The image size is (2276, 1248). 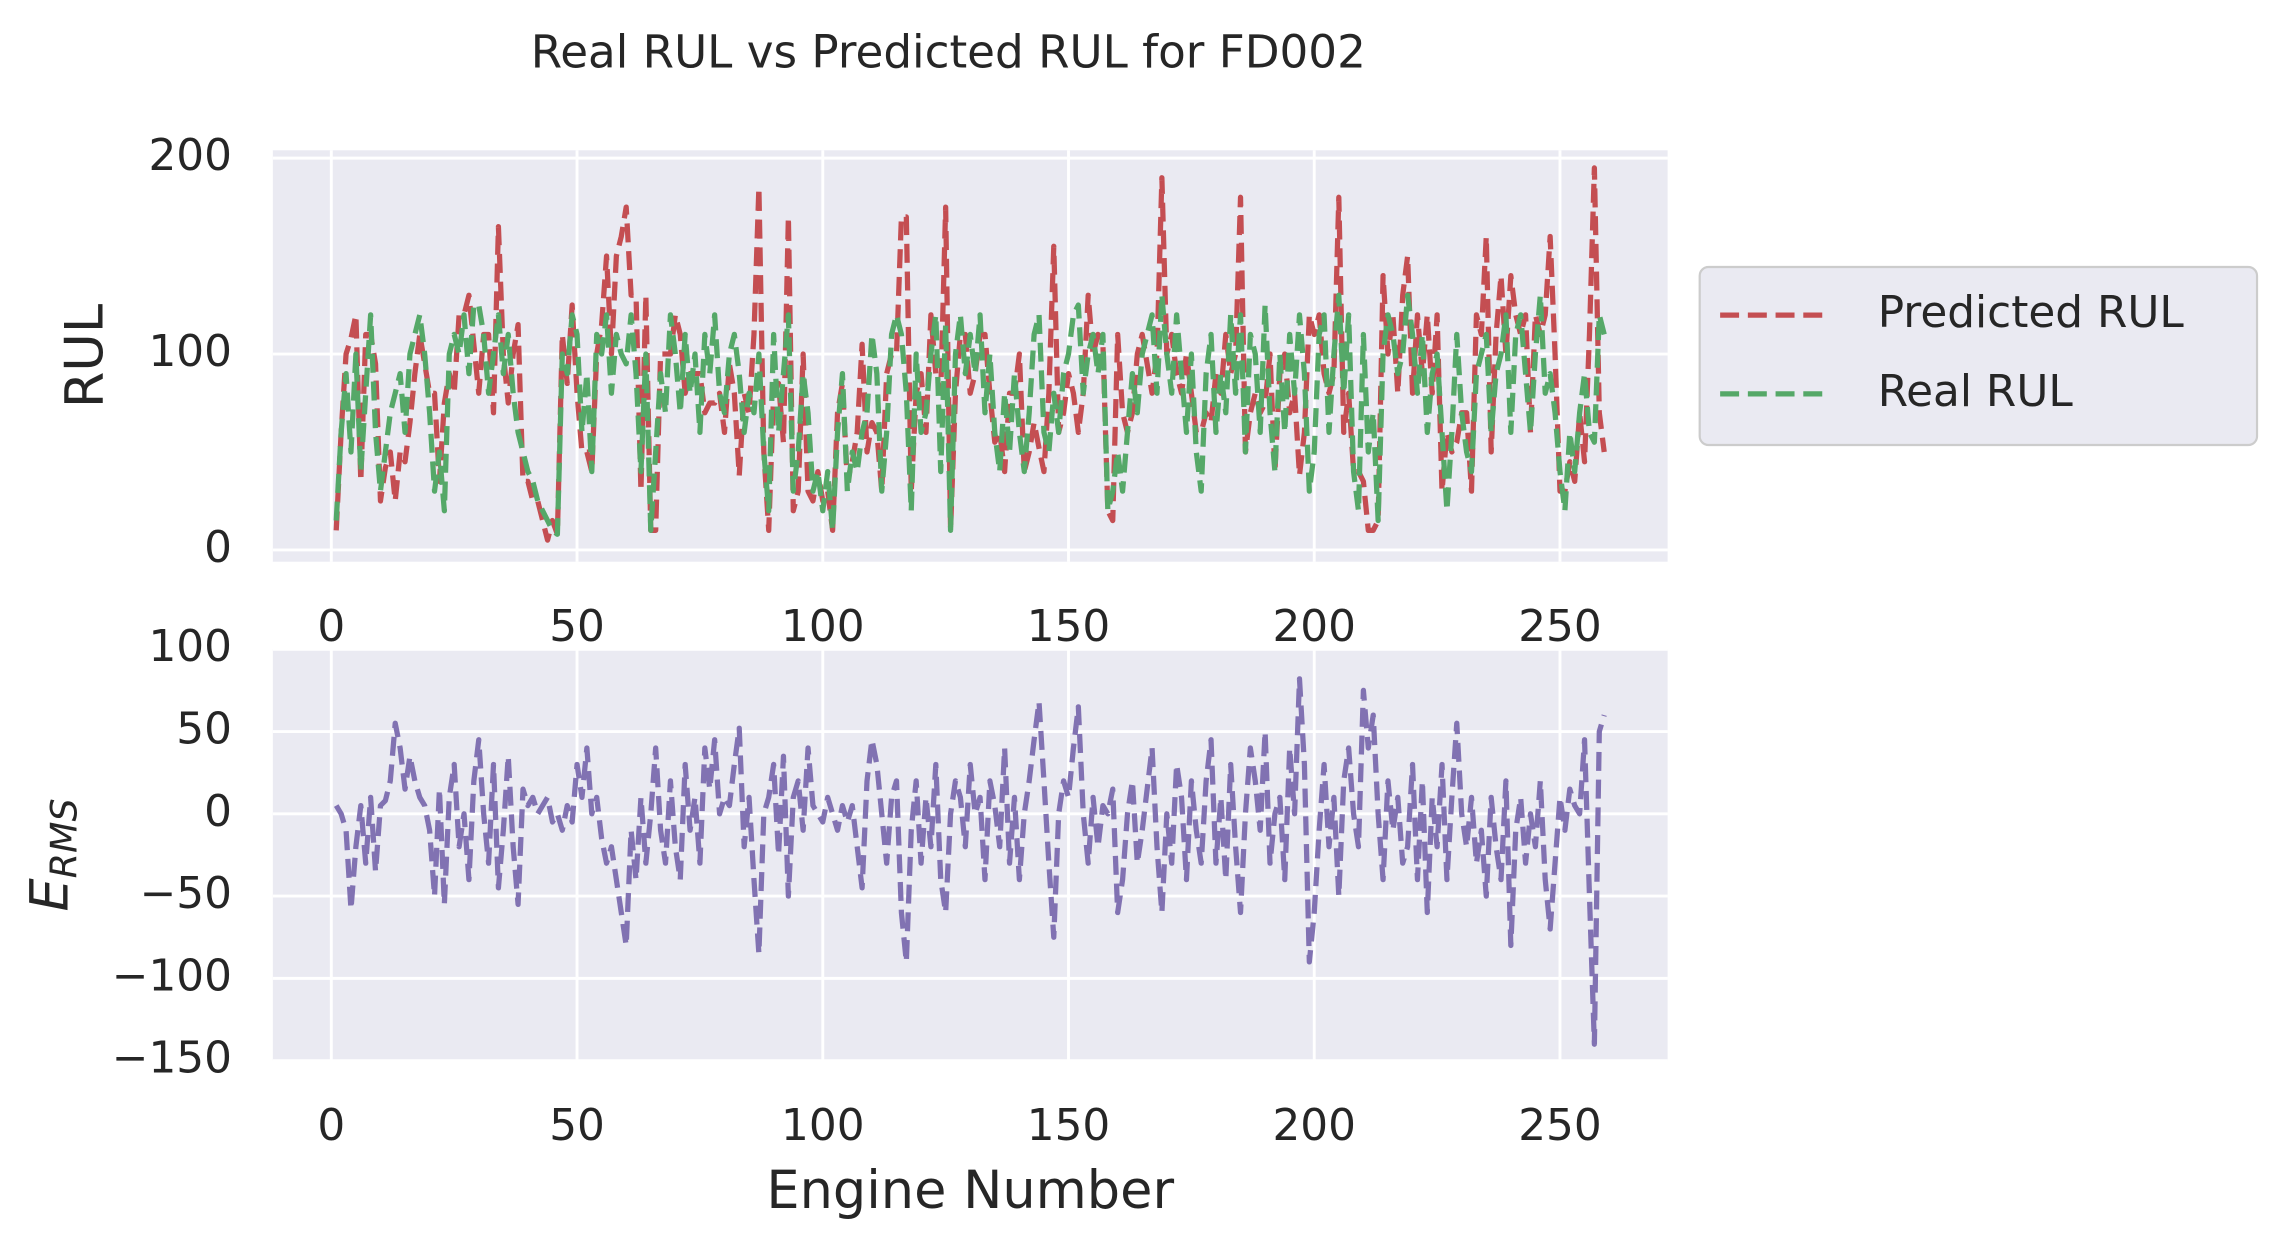 I want to click on y-tick-label: −50, so click(x=186, y=893).